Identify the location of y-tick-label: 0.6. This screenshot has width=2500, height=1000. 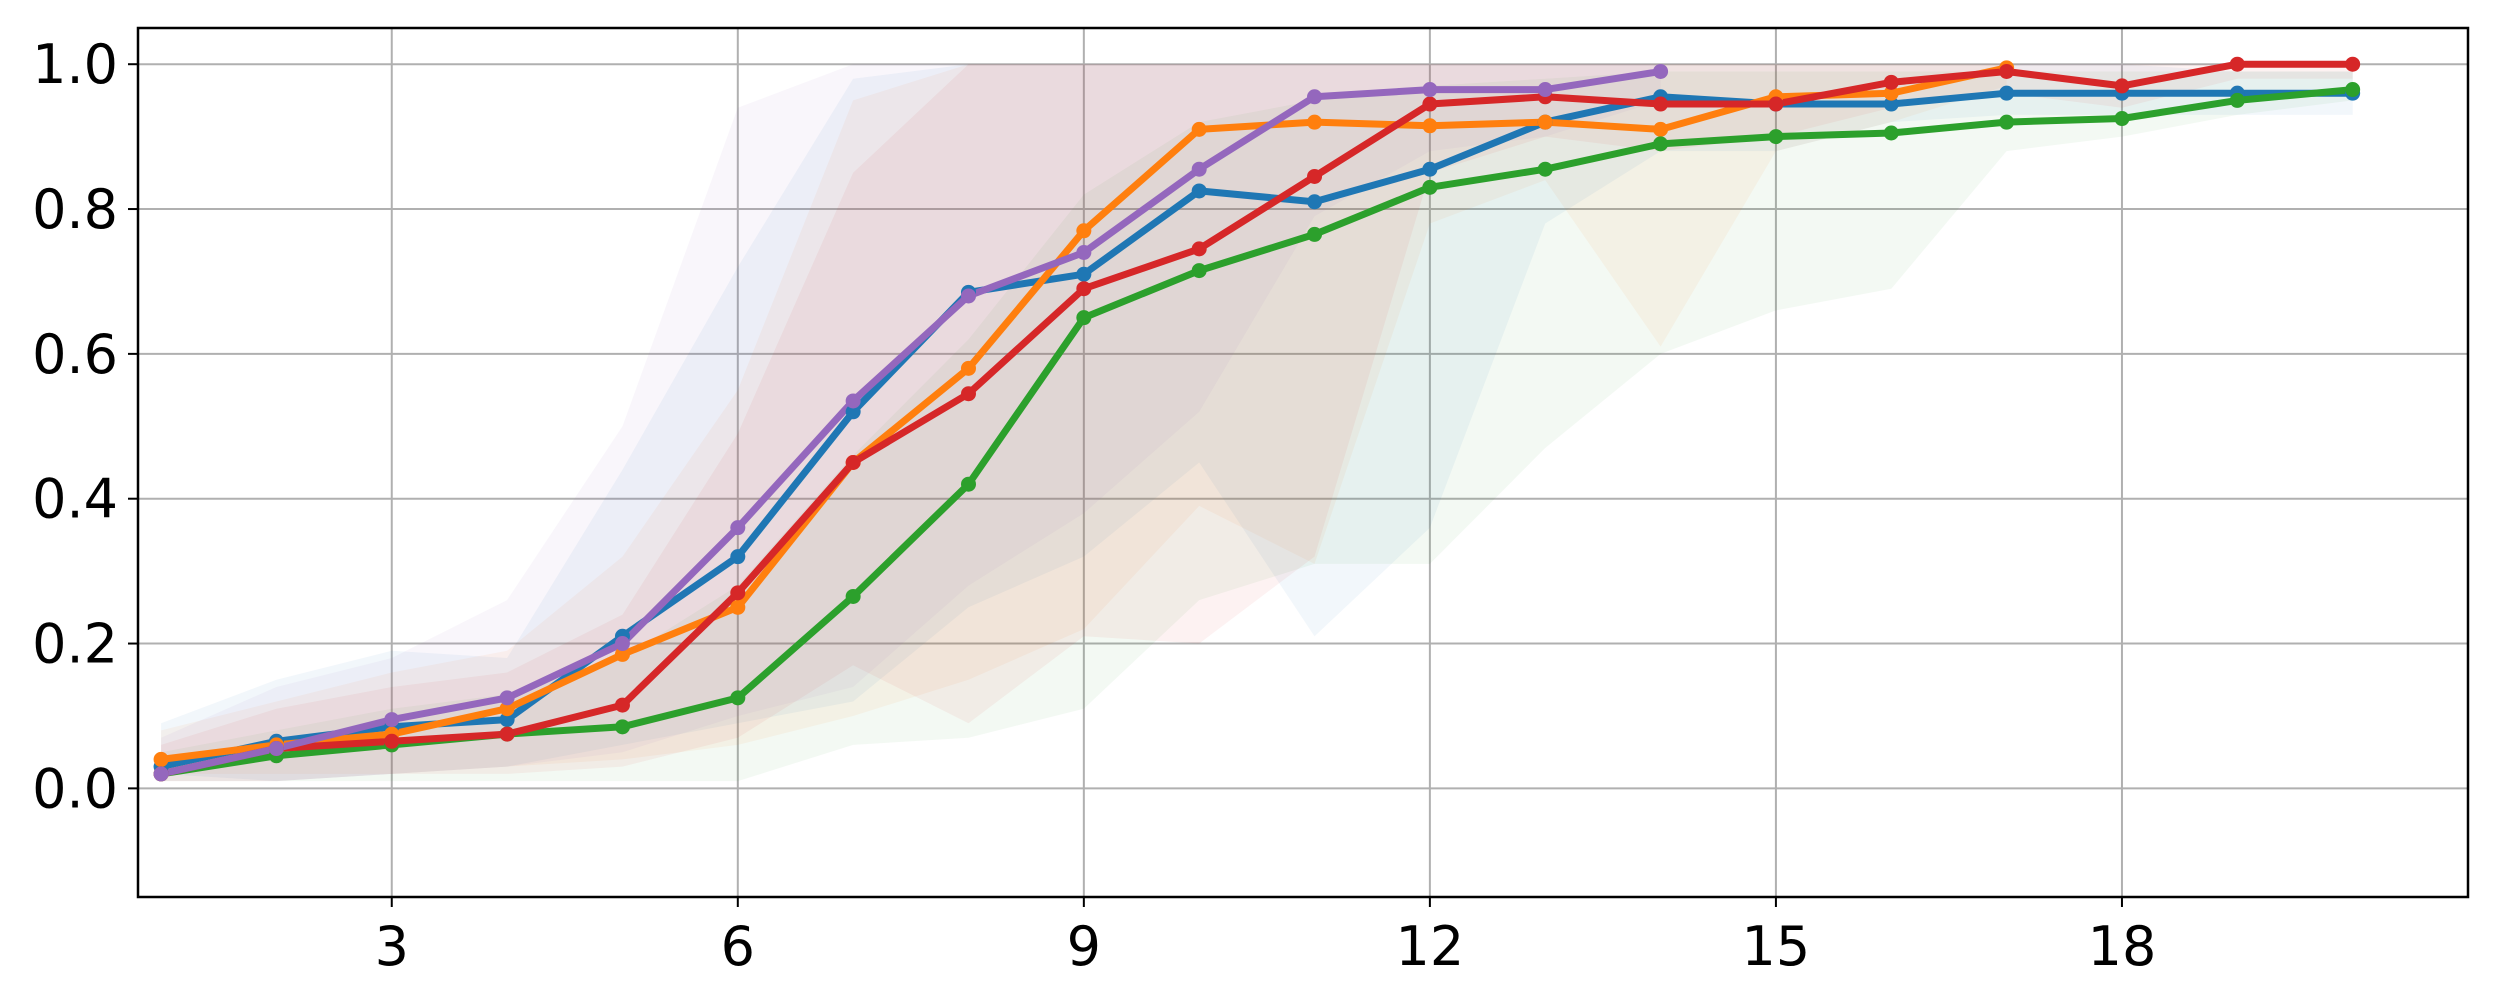
(75, 354).